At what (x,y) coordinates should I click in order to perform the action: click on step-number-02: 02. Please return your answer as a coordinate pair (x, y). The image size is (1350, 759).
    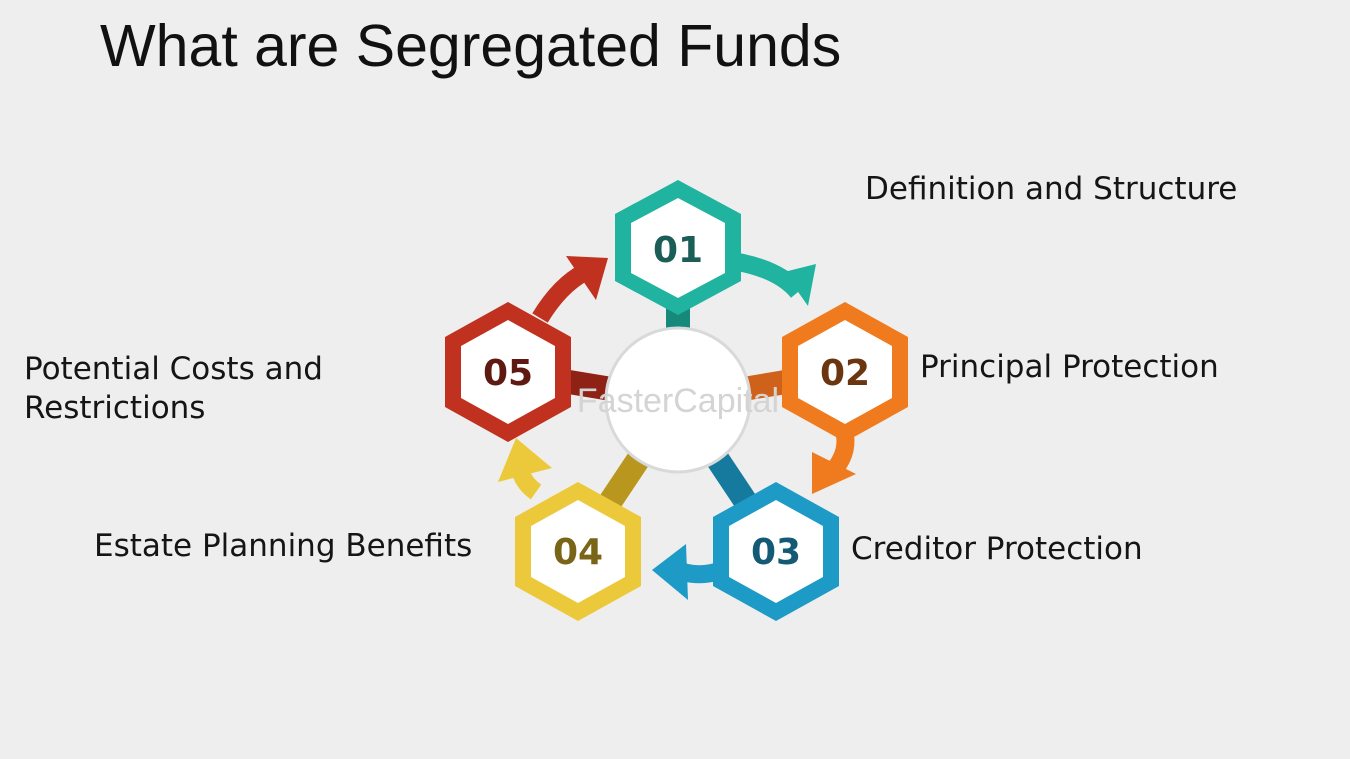
    Looking at the image, I should click on (845, 373).